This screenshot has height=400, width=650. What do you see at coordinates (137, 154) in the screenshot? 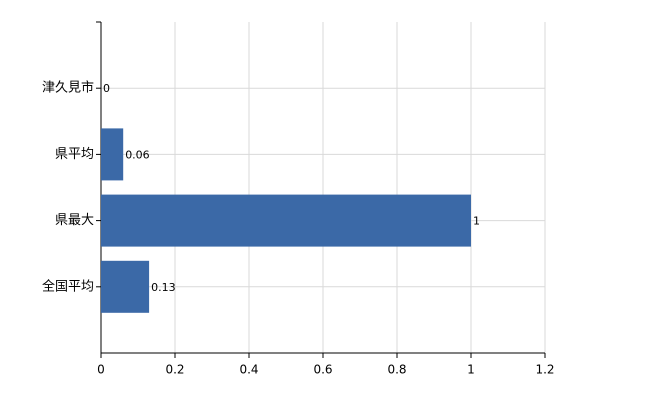
I see `value-label: 0.06` at bounding box center [137, 154].